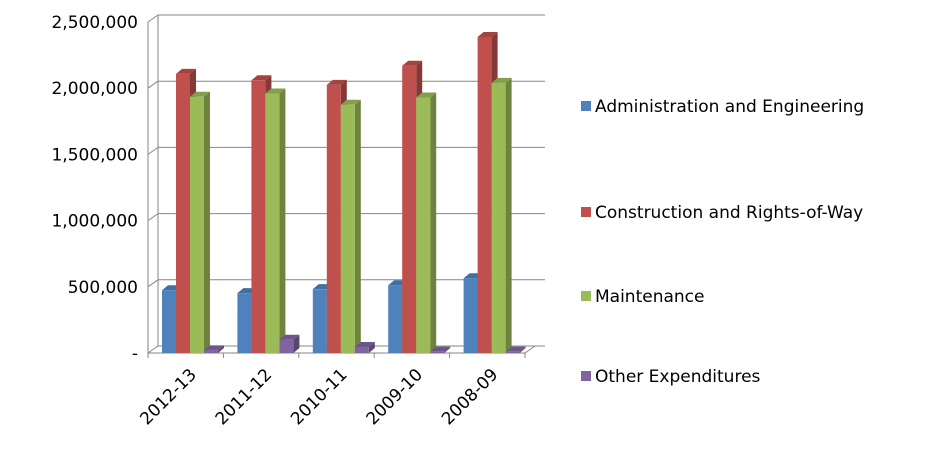 This screenshot has height=454, width=943. I want to click on legend-label: Construction and Rights-of-Way, so click(729, 213).